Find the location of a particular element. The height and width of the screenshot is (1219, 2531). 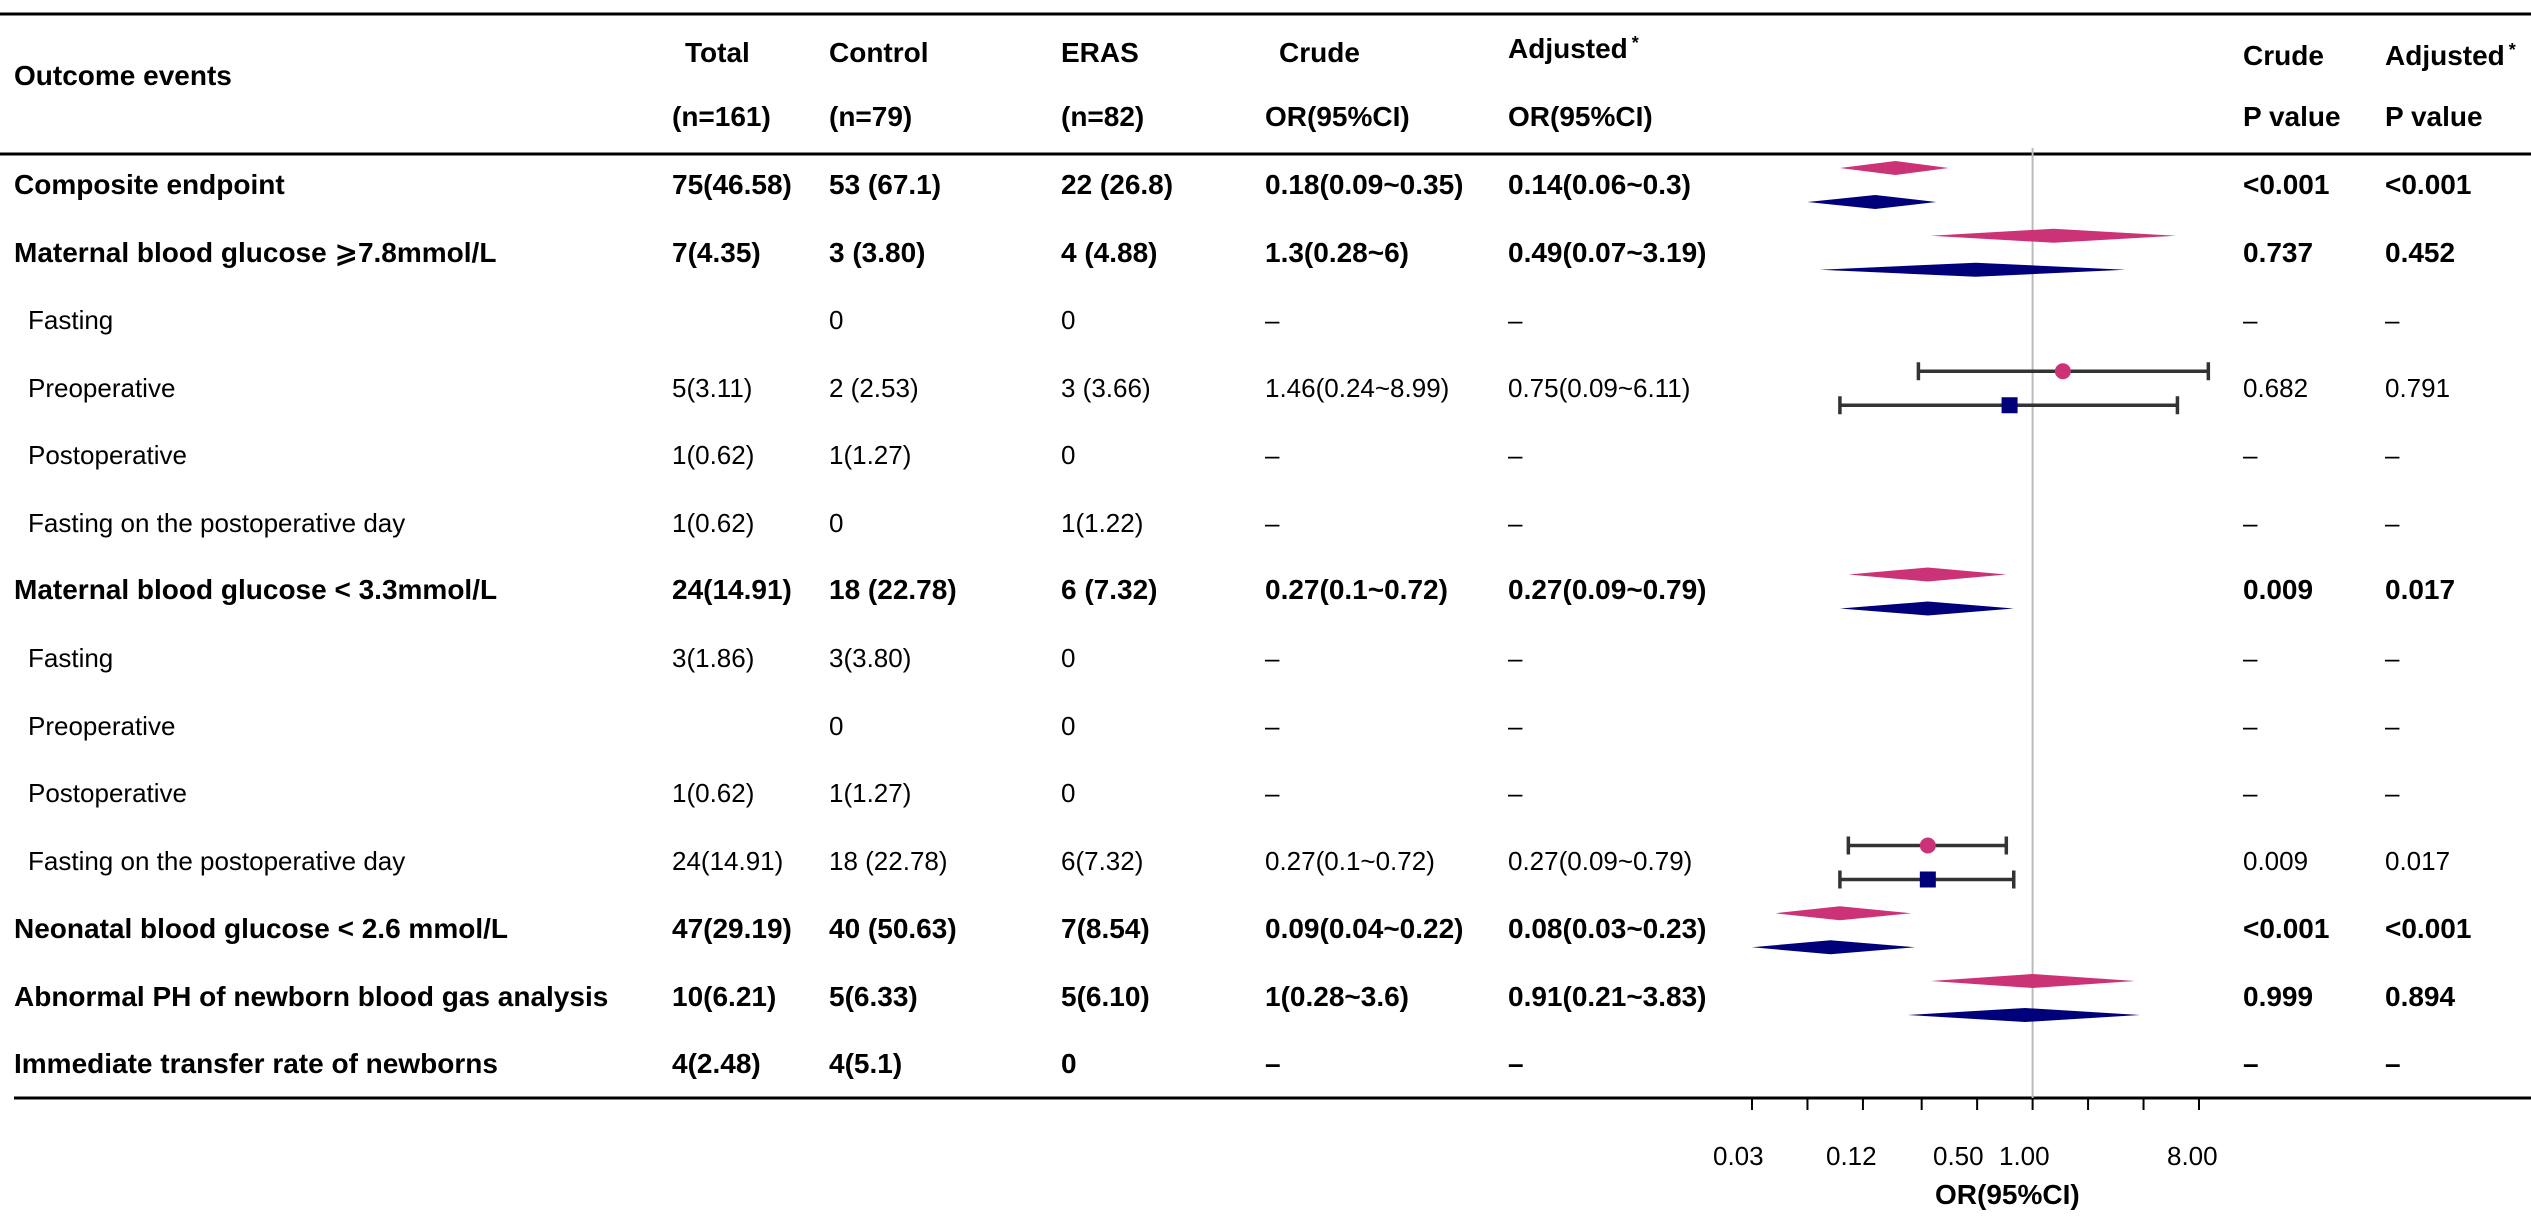

header-total-n: (n=161) is located at coordinates (721, 116).